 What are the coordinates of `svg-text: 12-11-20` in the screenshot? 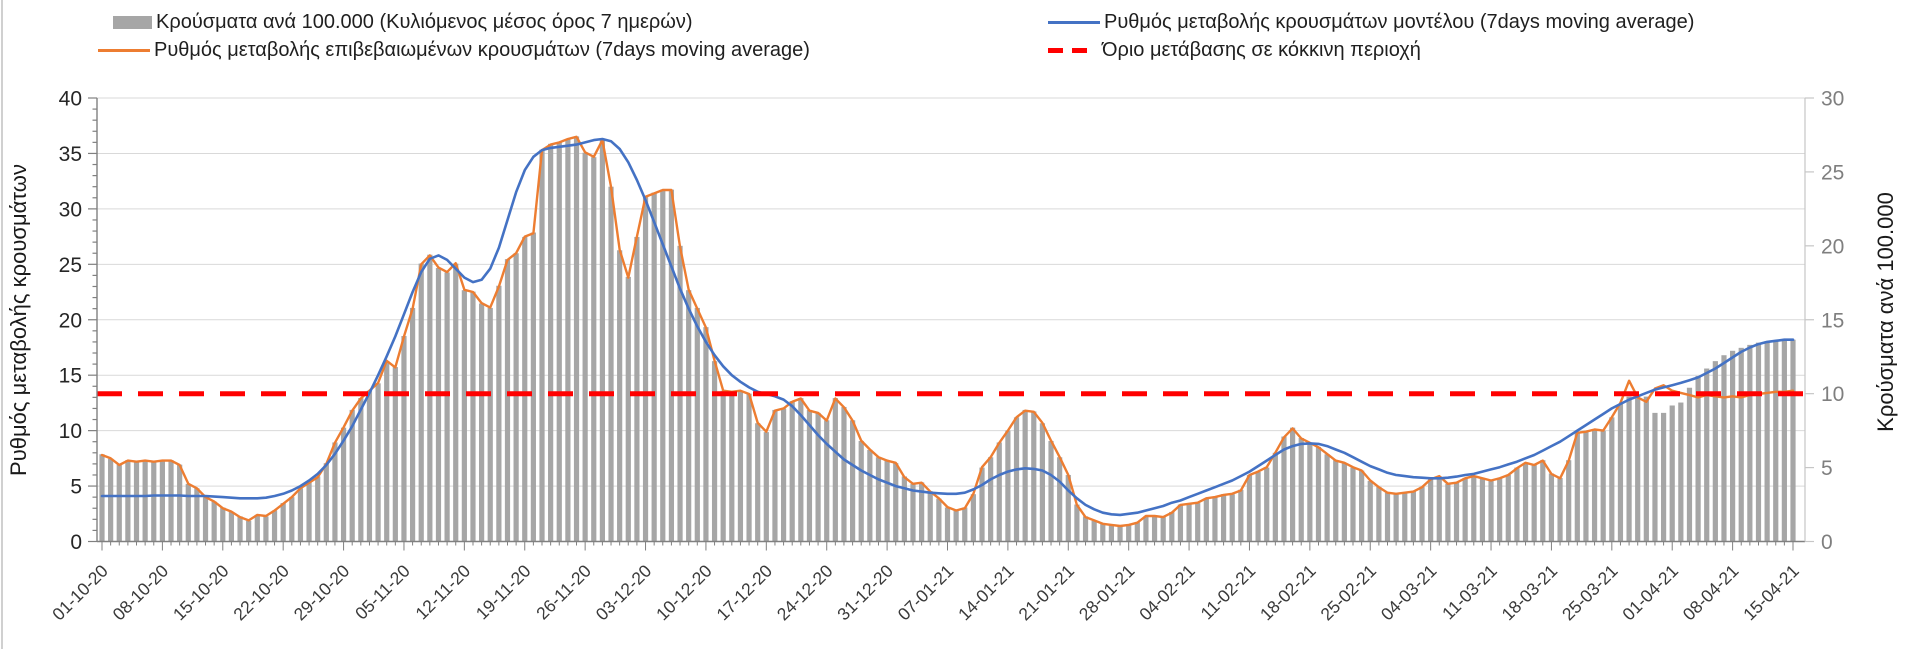 It's located at (442, 592).